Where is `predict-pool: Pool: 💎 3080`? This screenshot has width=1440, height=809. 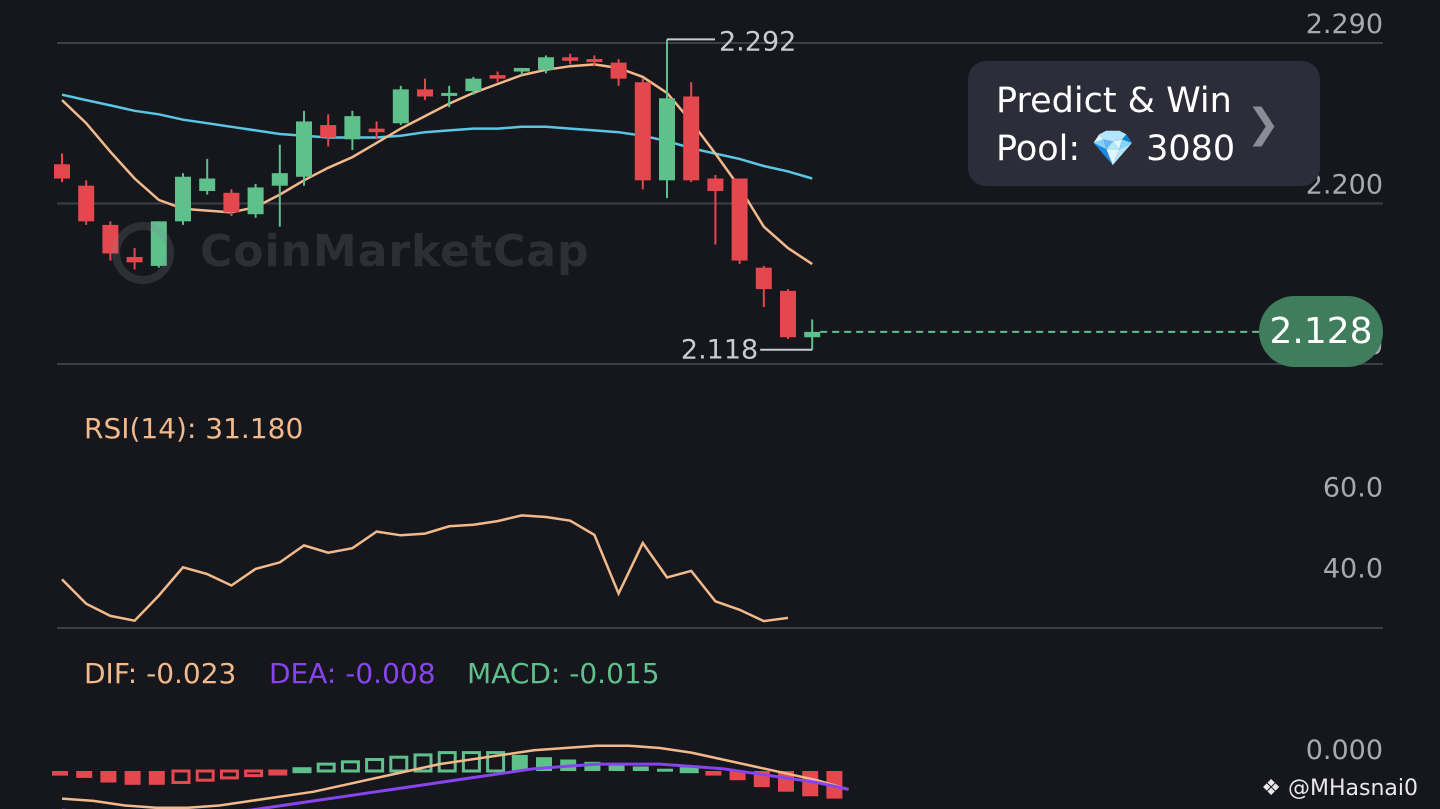
predict-pool: Pool: 💎 3080 is located at coordinates (1158, 149).